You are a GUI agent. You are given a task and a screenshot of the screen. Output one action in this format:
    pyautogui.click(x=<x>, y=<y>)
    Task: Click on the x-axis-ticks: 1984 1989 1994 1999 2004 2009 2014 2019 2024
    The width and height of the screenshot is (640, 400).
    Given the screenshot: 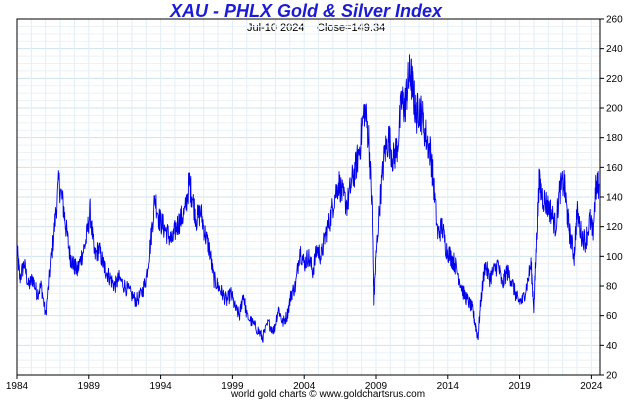 What is the action you would take?
    pyautogui.click(x=304, y=383)
    